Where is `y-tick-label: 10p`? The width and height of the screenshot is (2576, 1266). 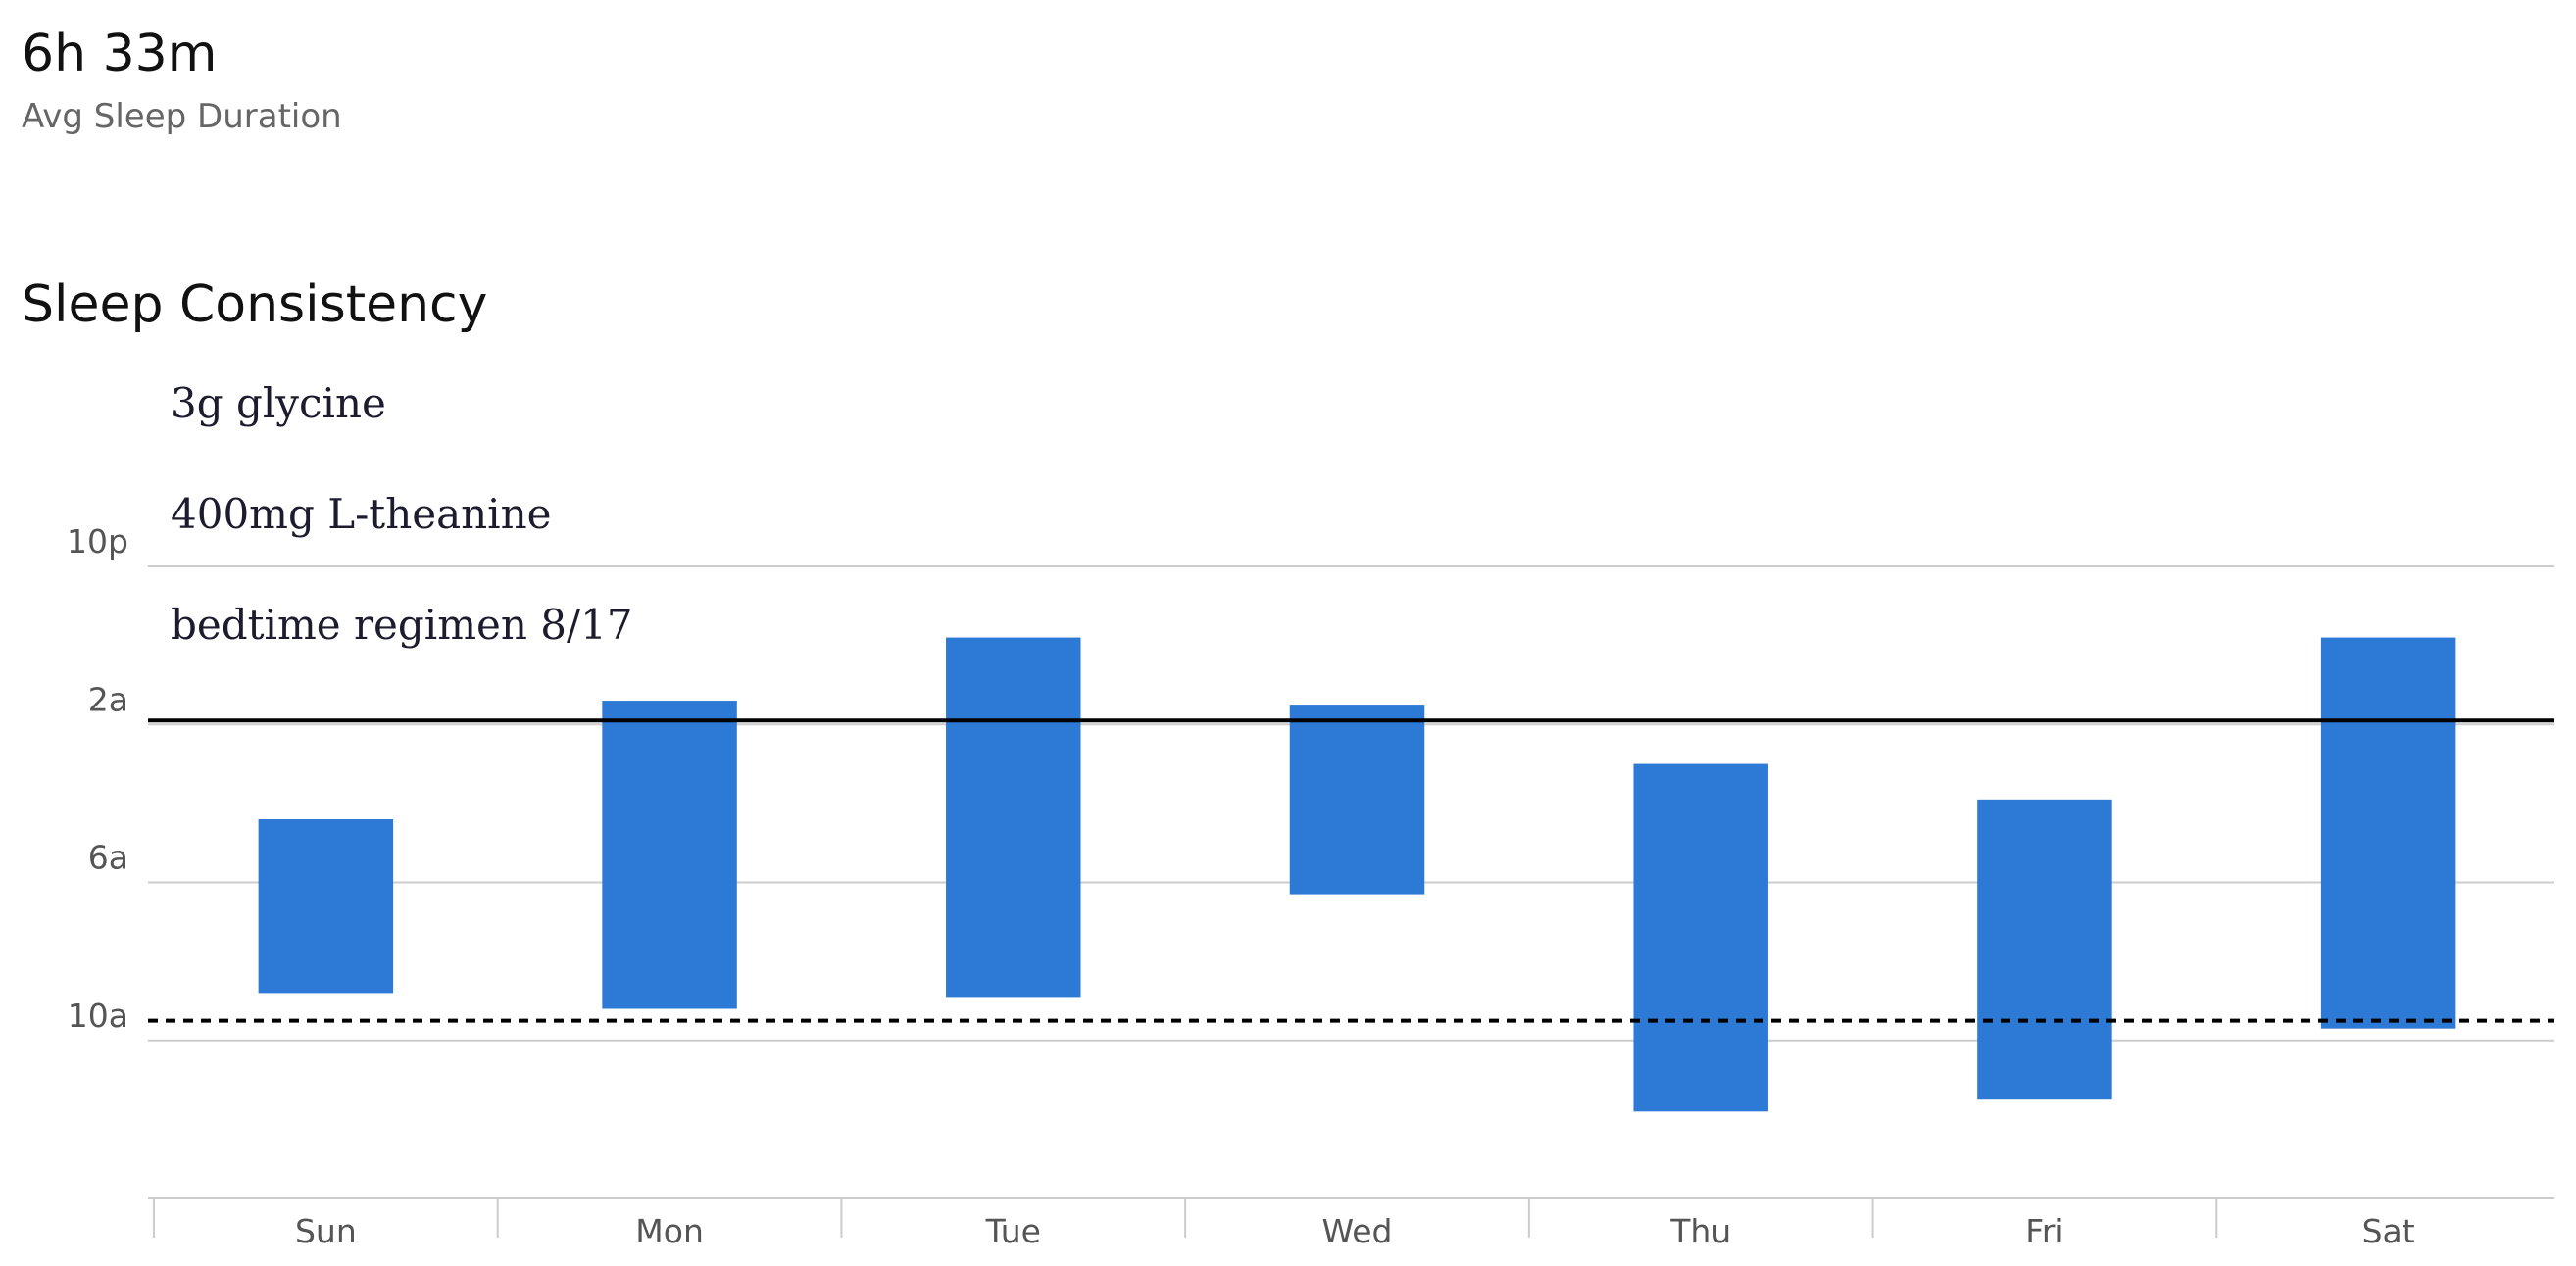
y-tick-label: 10p is located at coordinates (97, 541).